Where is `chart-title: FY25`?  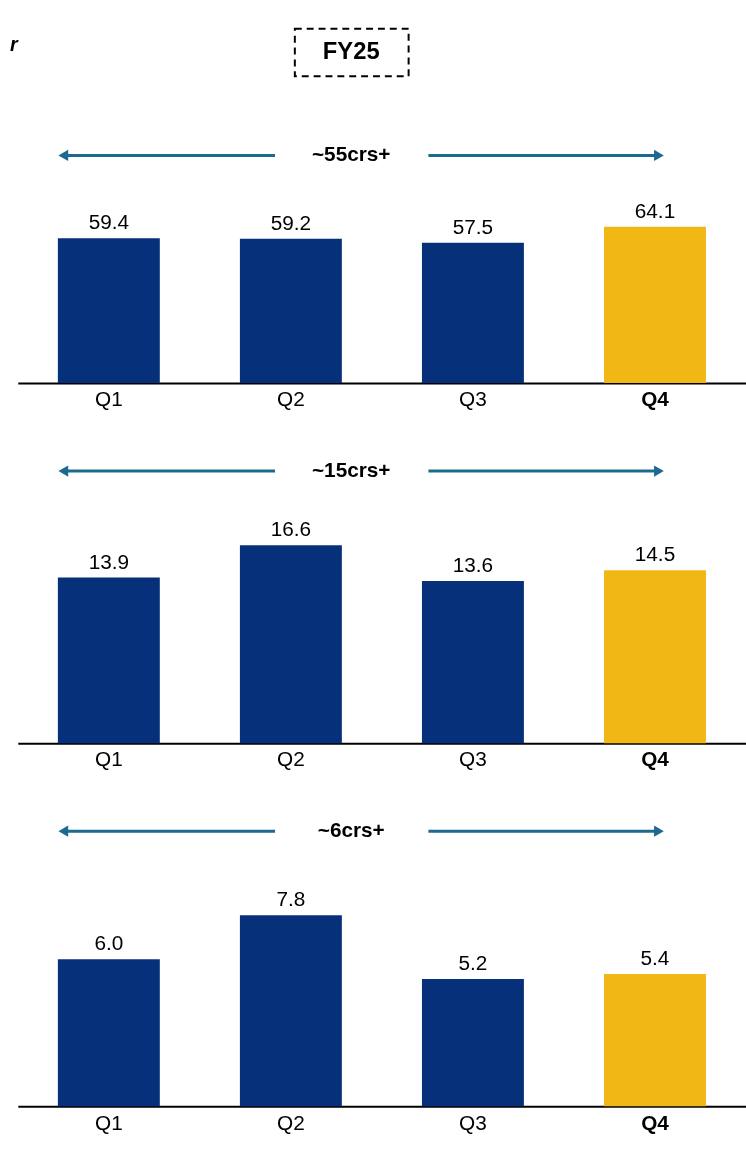 chart-title: FY25 is located at coordinates (351, 51).